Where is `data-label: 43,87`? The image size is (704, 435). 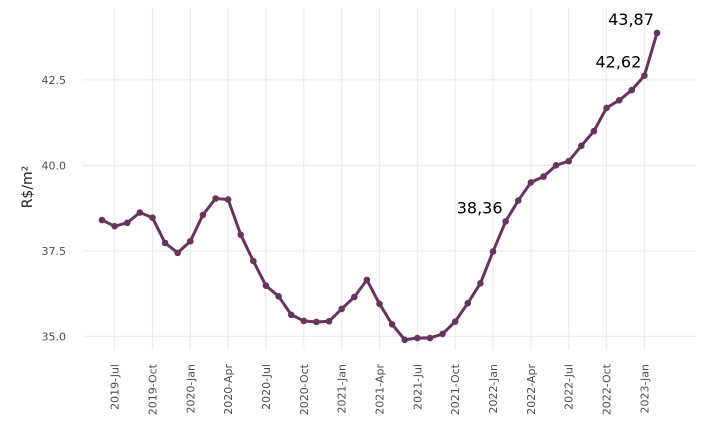 data-label: 43,87 is located at coordinates (631, 19).